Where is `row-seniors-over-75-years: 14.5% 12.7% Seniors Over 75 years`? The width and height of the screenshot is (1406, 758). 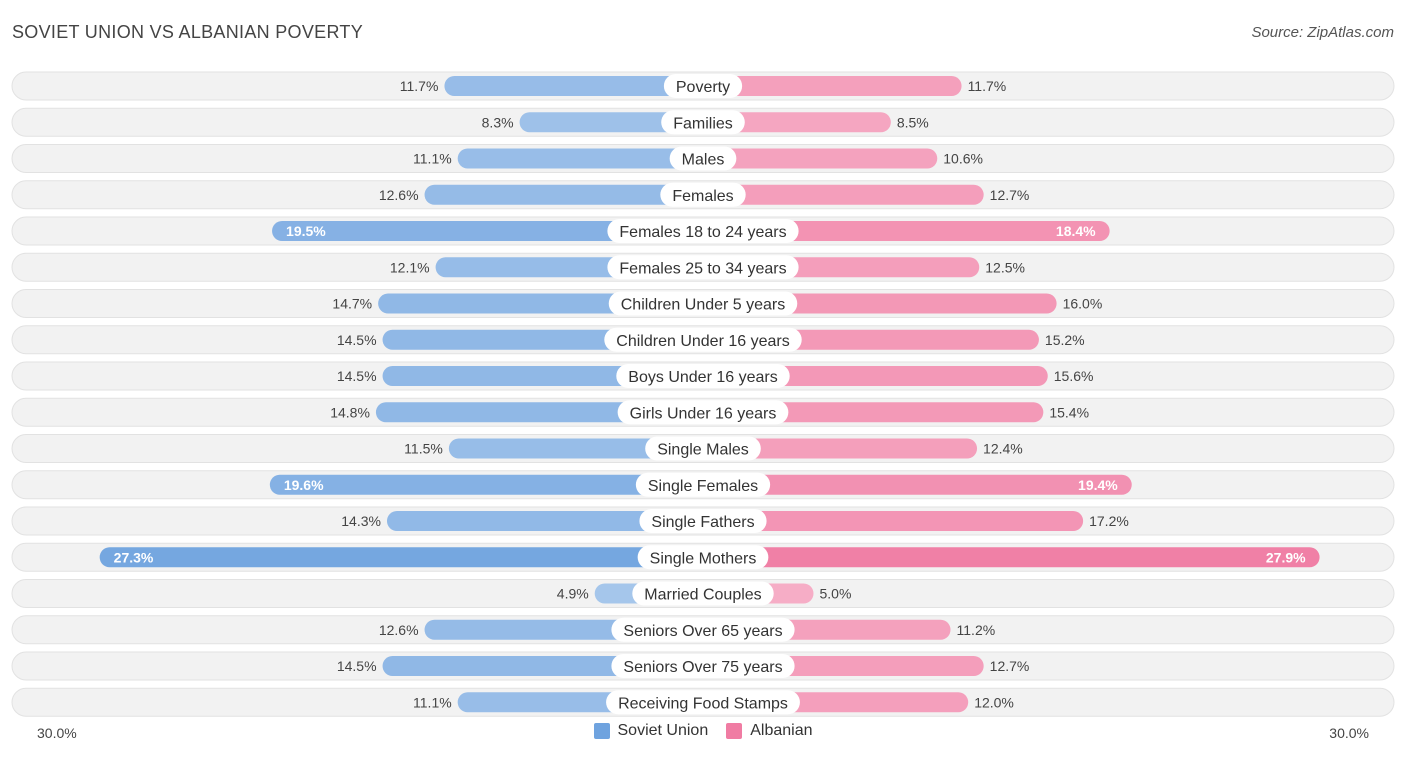
row-seniors-over-75-years: 14.5% 12.7% Seniors Over 75 years is located at coordinates (703, 666).